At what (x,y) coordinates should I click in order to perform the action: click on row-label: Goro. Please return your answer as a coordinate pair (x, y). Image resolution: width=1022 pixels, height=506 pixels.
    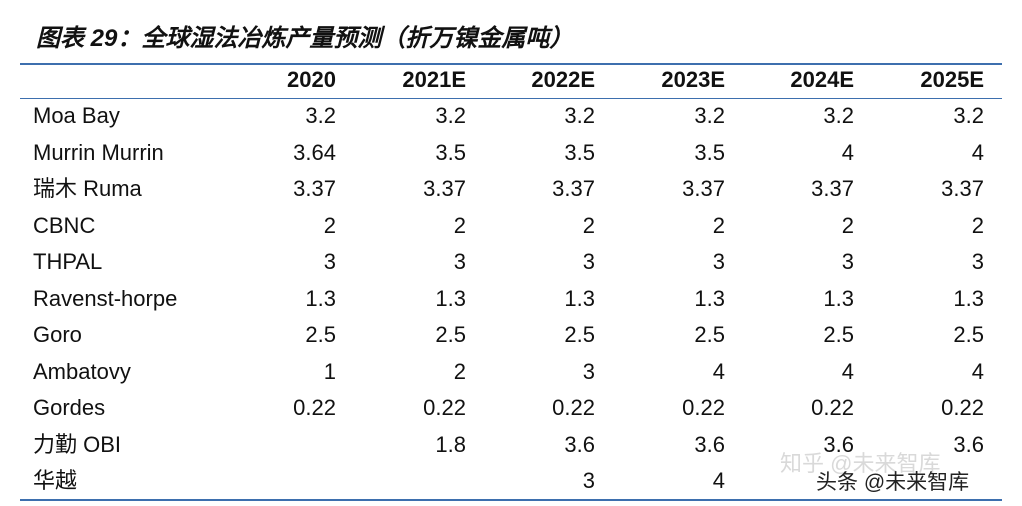
    Looking at the image, I should click on (57, 334).